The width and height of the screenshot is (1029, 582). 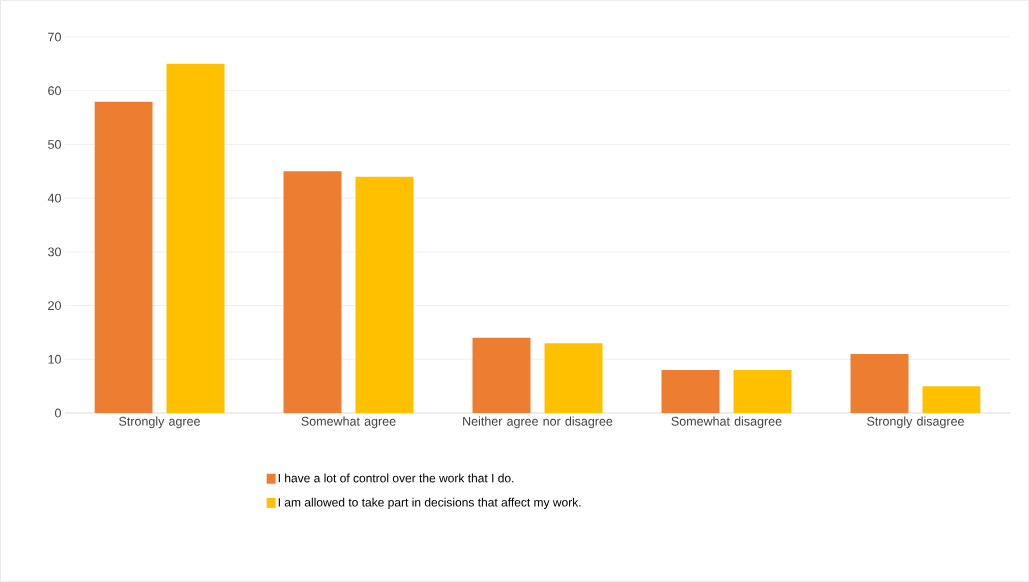 What do you see at coordinates (538, 422) in the screenshot?
I see `x-tick-label: Neither agree nor disagree` at bounding box center [538, 422].